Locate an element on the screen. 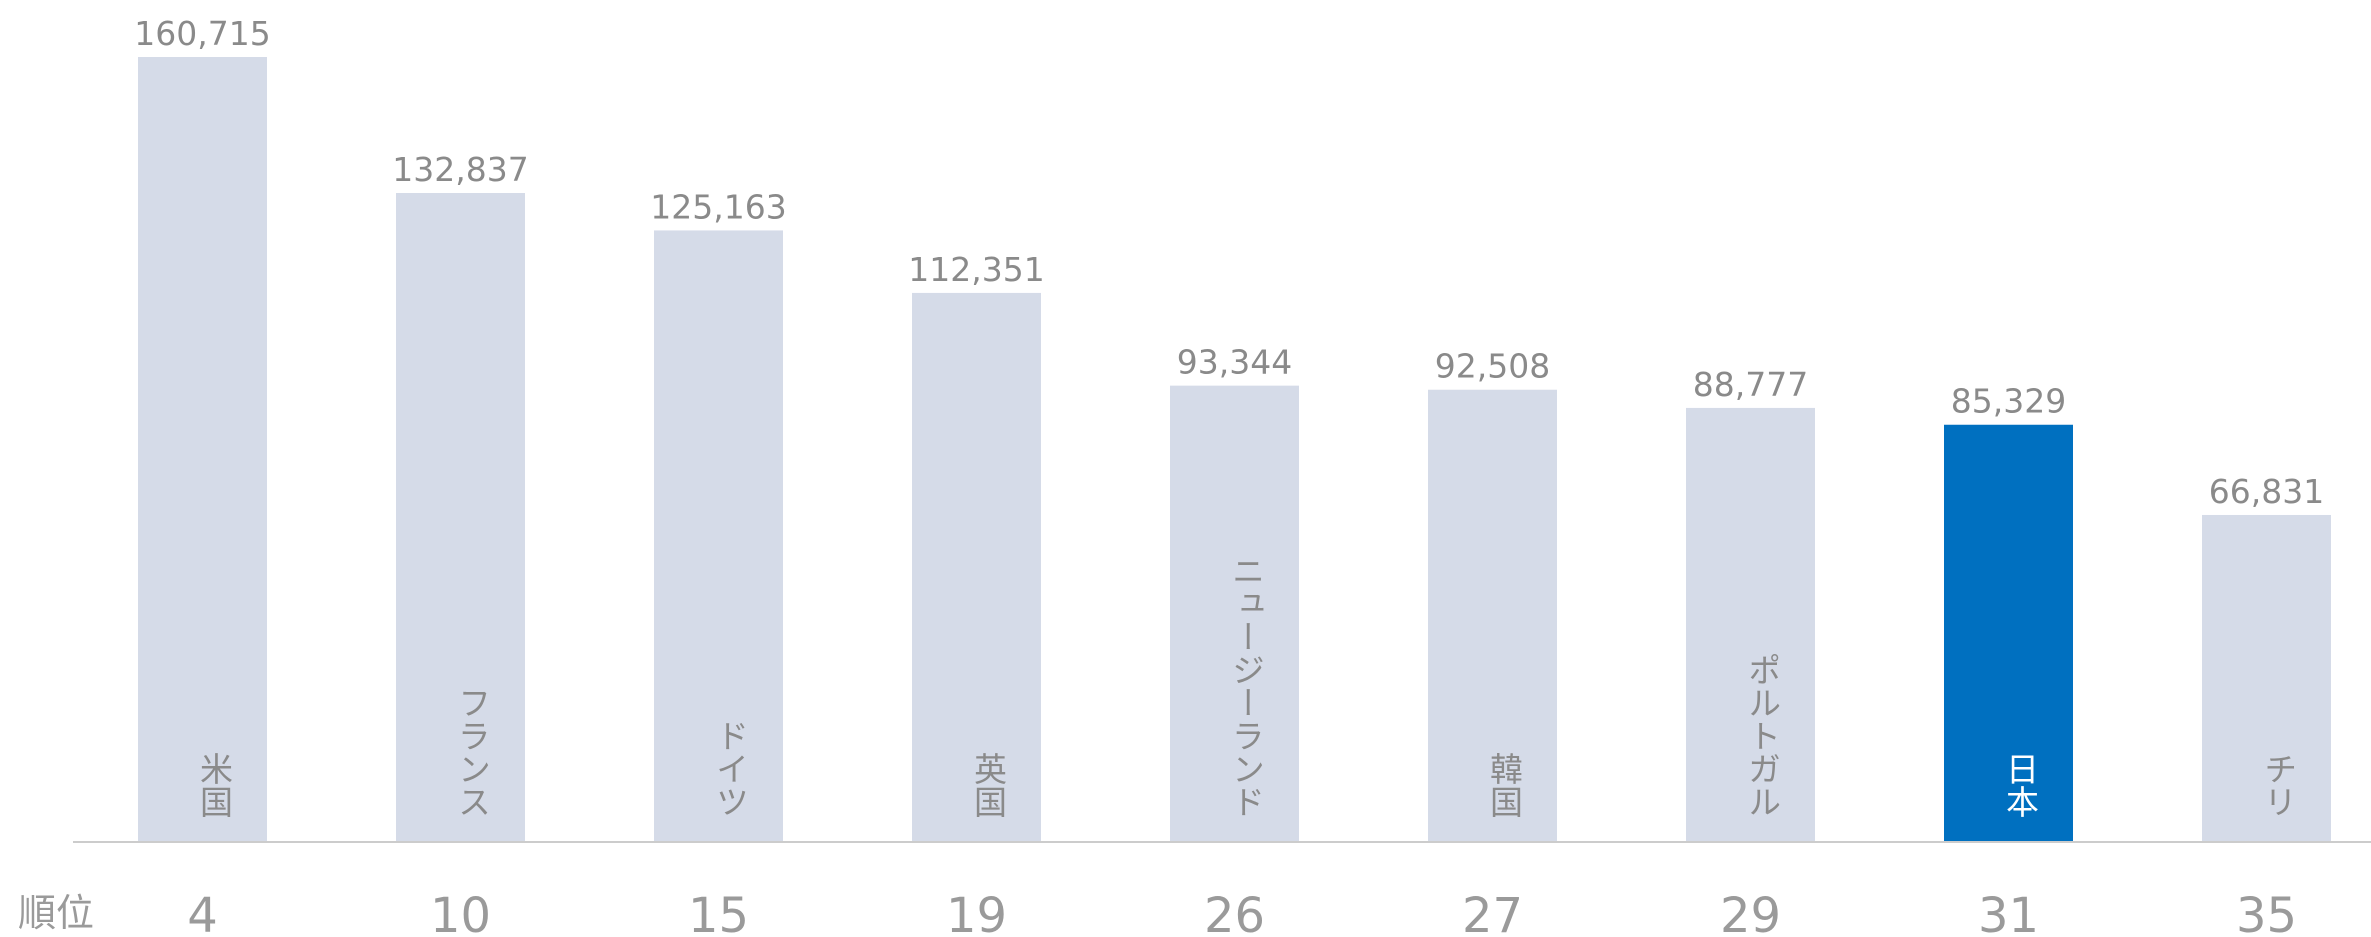 The image size is (2371, 937). rank-title: 順位 is located at coordinates (56, 913).